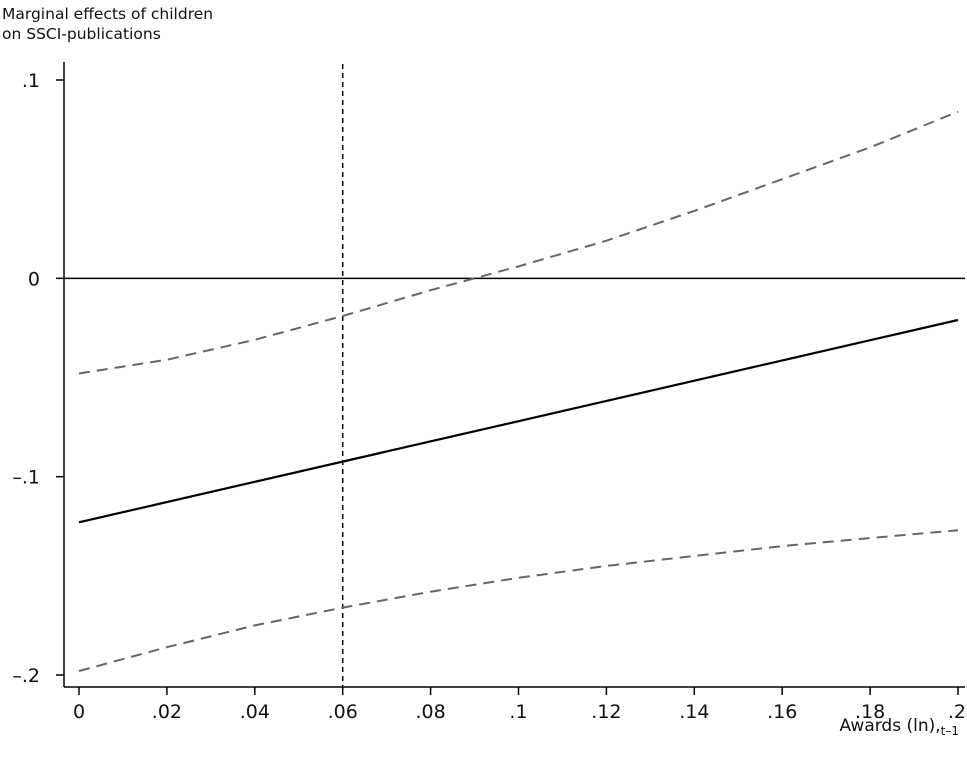 This screenshot has width=967, height=769. What do you see at coordinates (79, 712) in the screenshot?
I see `x-tick-label: 0` at bounding box center [79, 712].